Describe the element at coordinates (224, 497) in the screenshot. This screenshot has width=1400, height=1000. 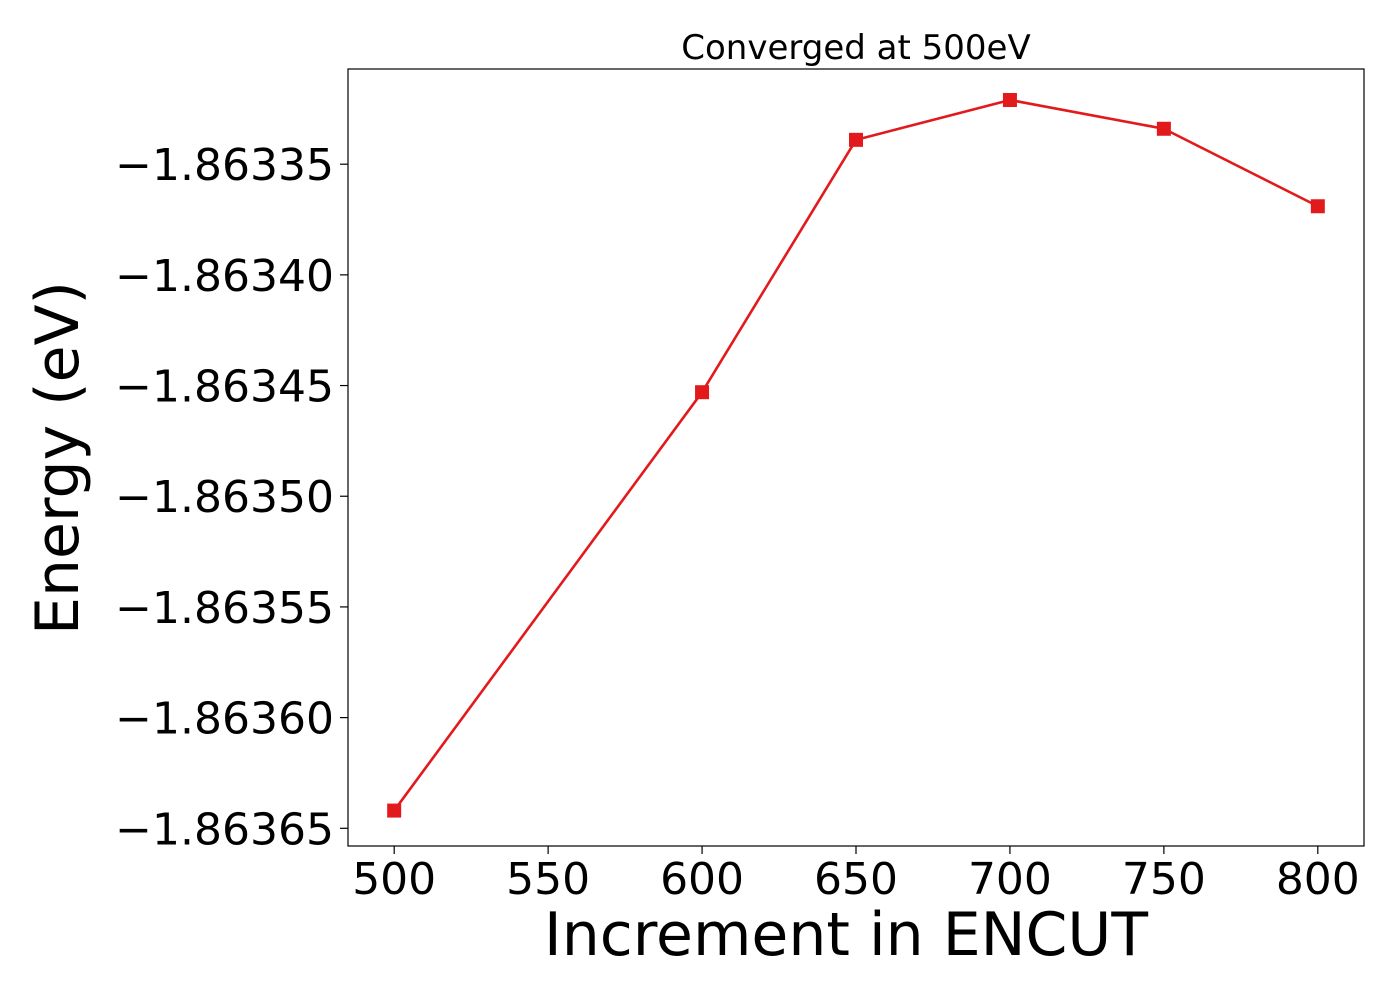
I see `y-tick-label: −1.86350` at that location.